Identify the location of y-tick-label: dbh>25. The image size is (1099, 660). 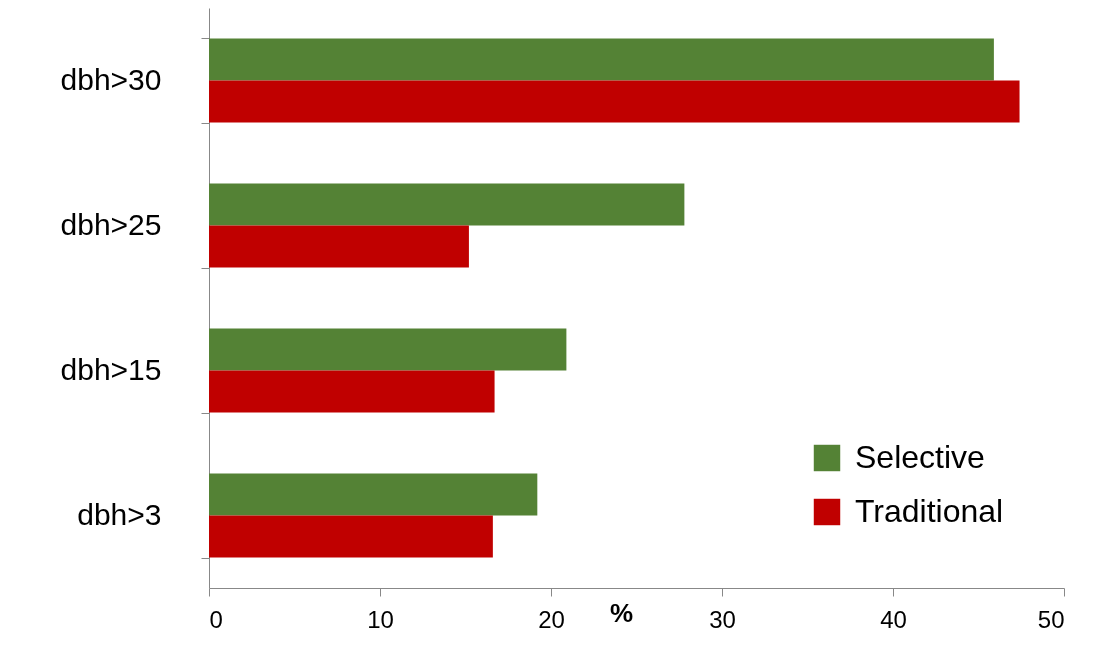
(111, 224).